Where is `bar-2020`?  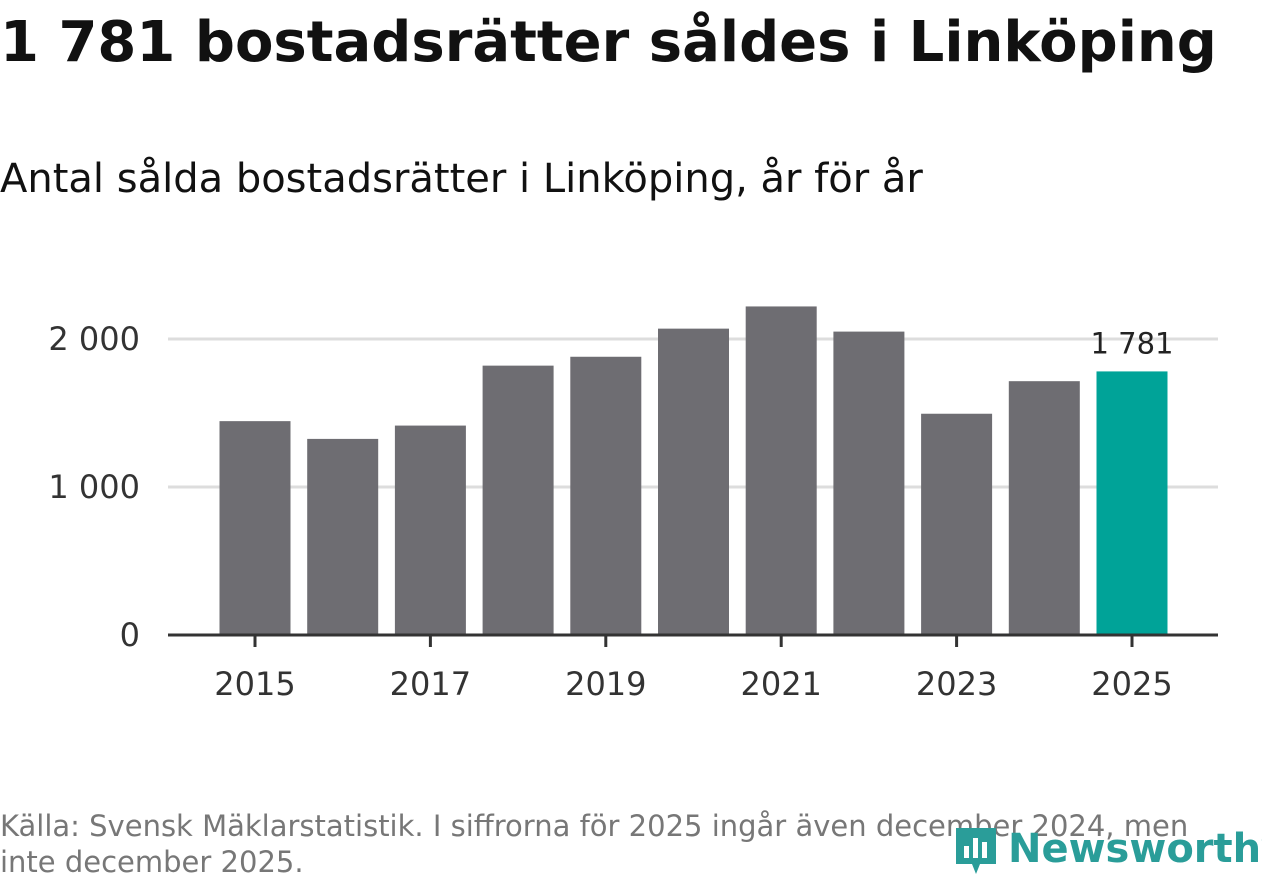 bar-2020 is located at coordinates (693, 481).